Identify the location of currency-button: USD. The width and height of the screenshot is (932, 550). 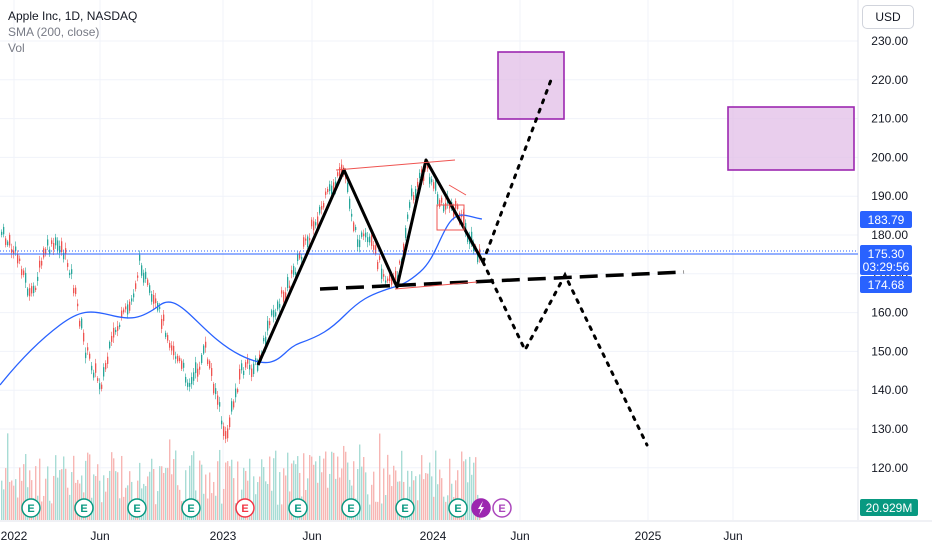
(888, 17).